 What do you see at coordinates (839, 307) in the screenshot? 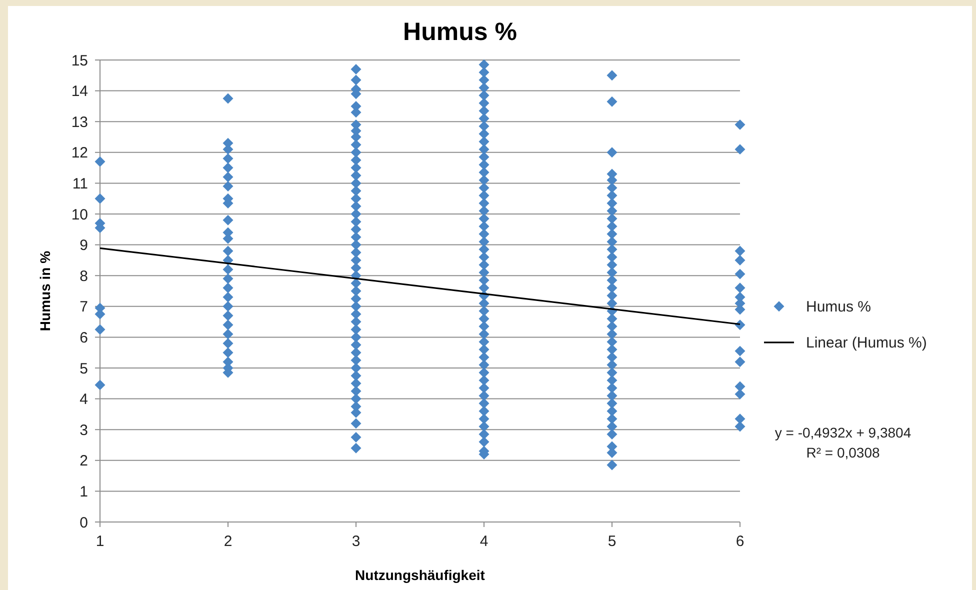
I see `legend-label: Humus %` at bounding box center [839, 307].